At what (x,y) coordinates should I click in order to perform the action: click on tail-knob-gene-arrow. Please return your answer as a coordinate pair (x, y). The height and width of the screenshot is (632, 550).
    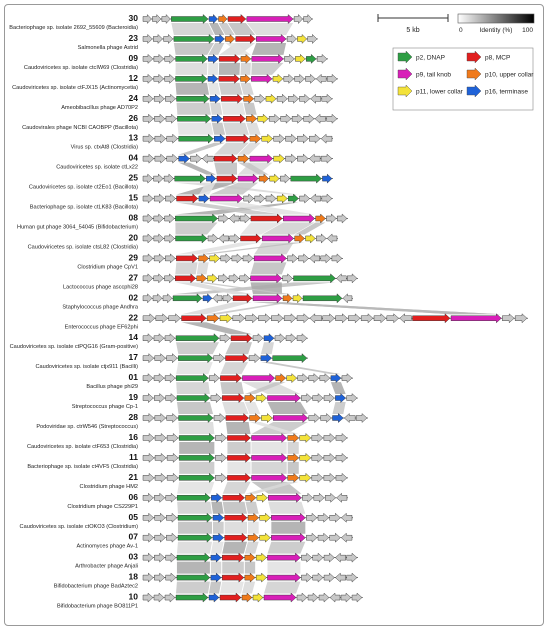
    Looking at the image, I should click on (291, 418).